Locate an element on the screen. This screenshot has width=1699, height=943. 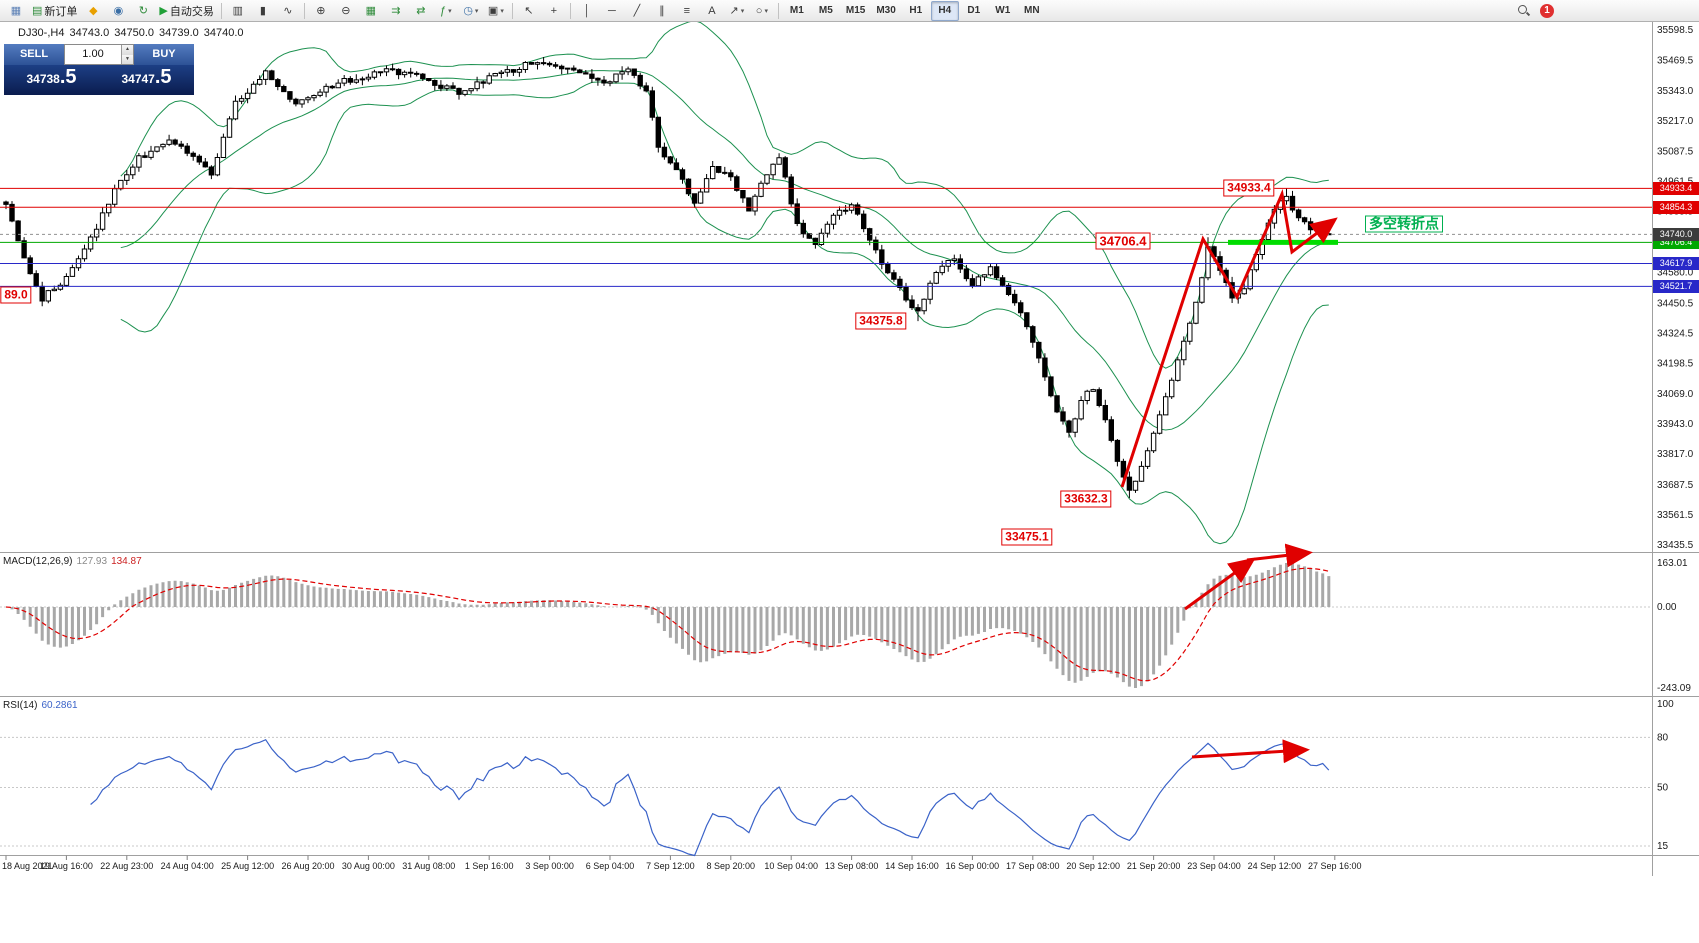
zoom-out-button: ⊖ is located at coordinates (346, 11).